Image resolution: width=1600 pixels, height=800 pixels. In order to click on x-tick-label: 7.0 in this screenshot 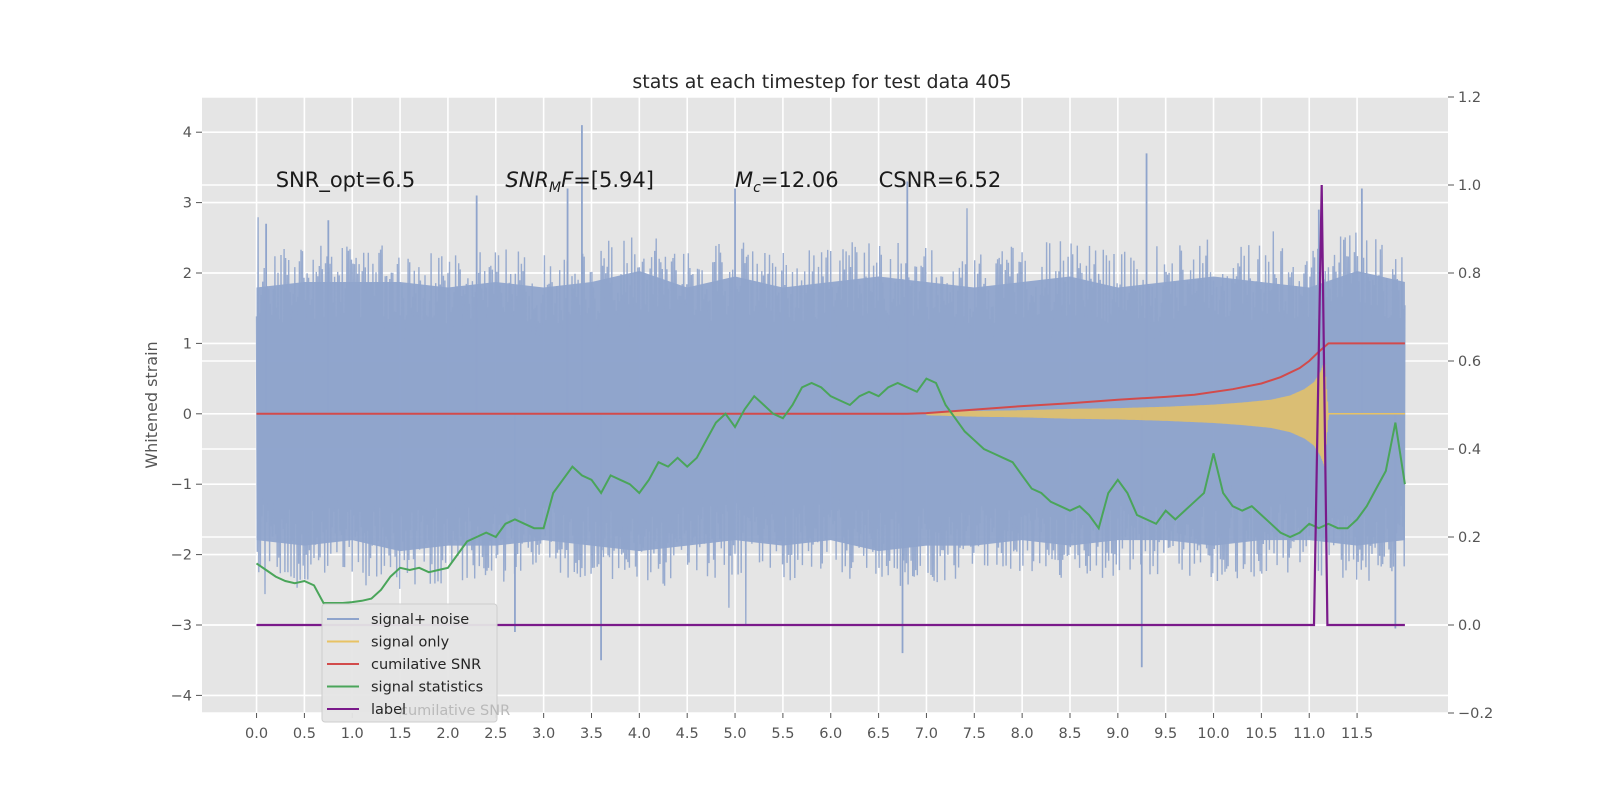, I will do `click(926, 734)`.